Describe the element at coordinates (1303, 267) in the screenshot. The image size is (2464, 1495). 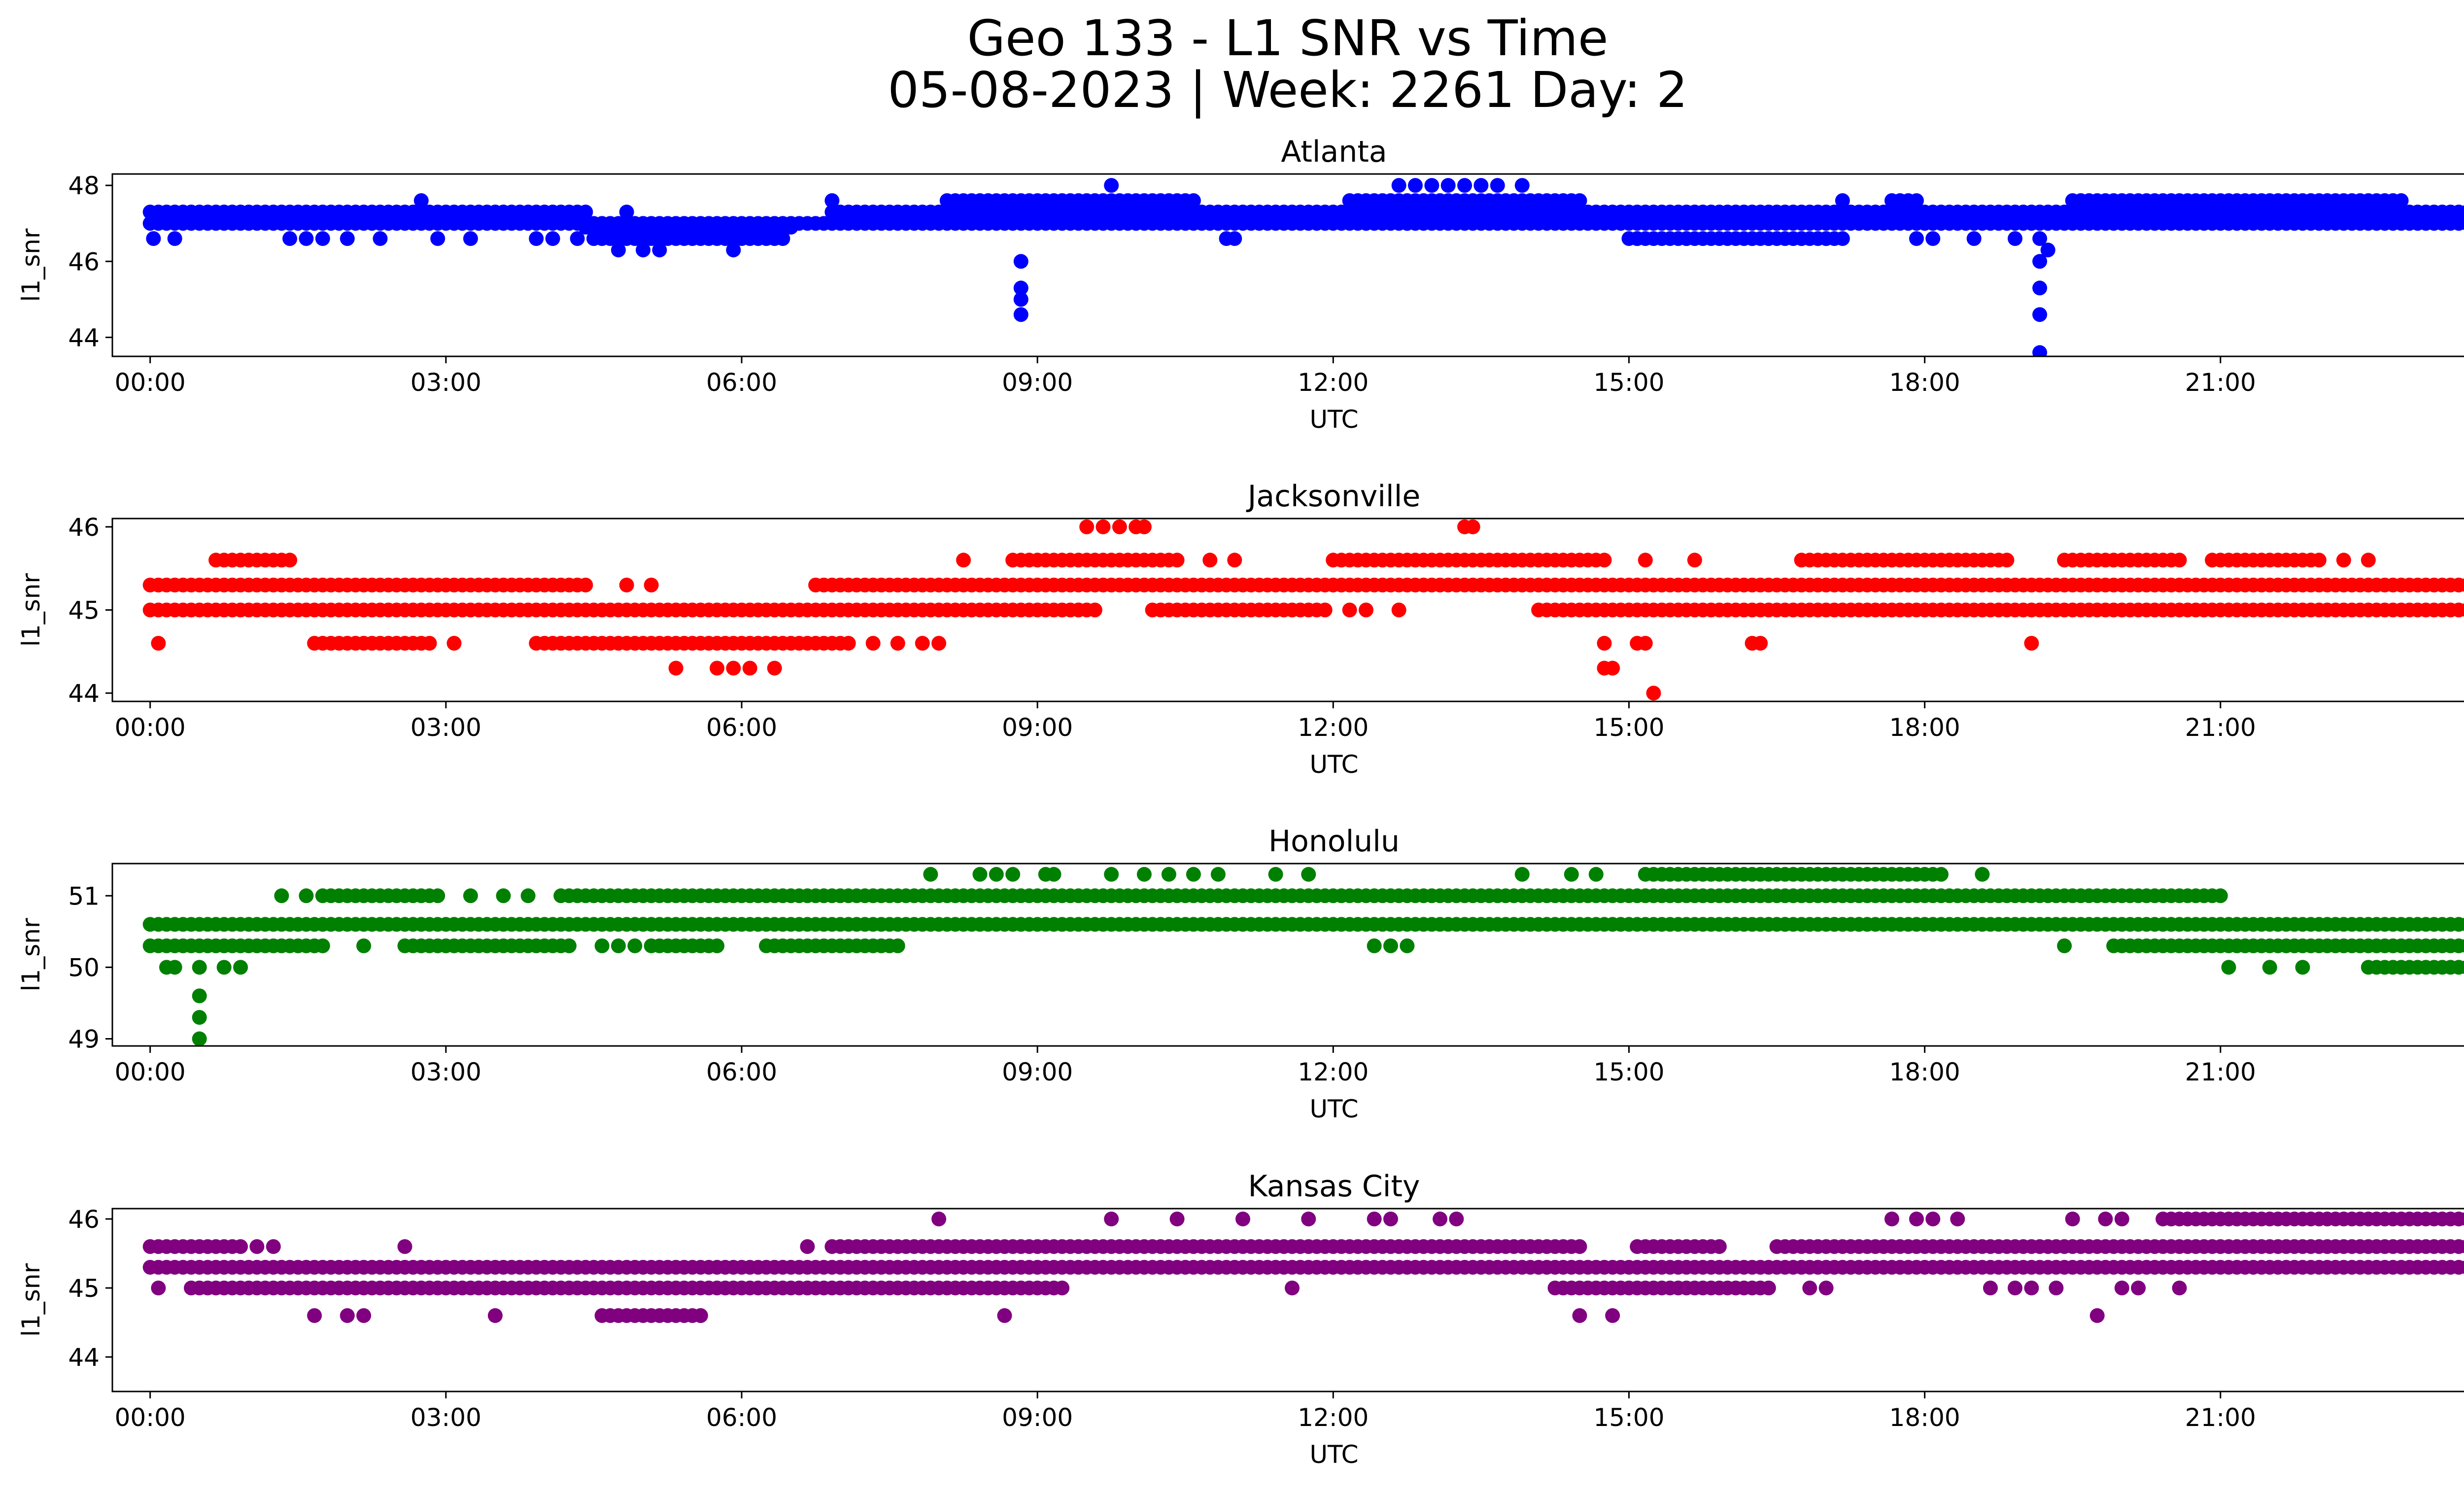
I see `series-atlanta-points` at that location.